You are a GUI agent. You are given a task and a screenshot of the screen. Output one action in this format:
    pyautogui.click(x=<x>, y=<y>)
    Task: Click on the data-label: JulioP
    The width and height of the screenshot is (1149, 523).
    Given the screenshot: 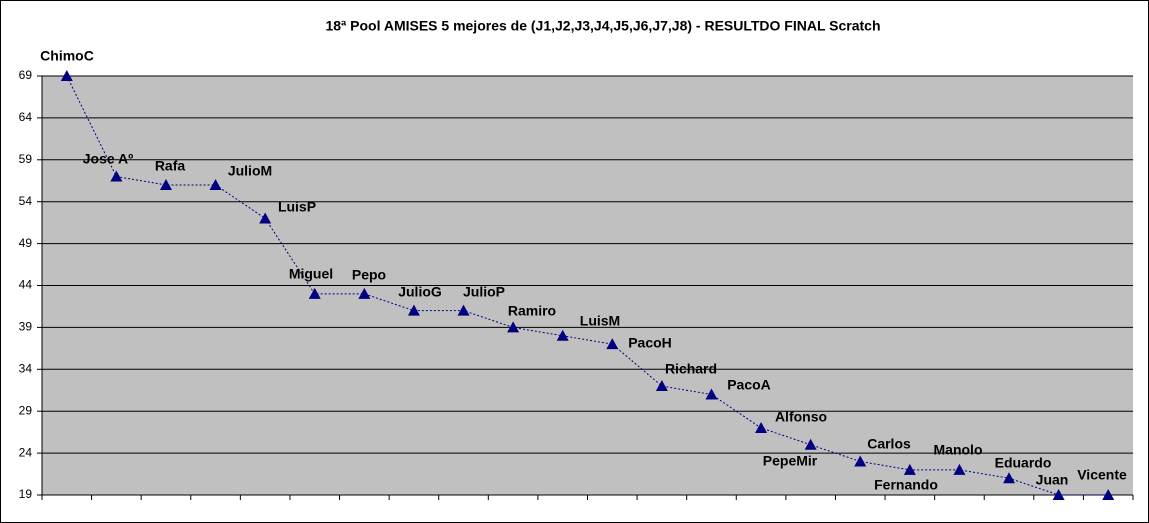 What is the action you would take?
    pyautogui.click(x=484, y=292)
    